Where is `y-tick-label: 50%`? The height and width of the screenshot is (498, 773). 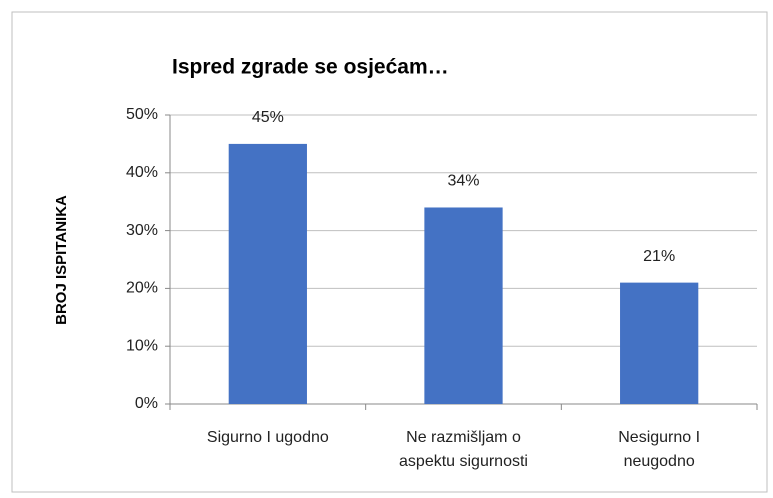
y-tick-label: 50% is located at coordinates (142, 114).